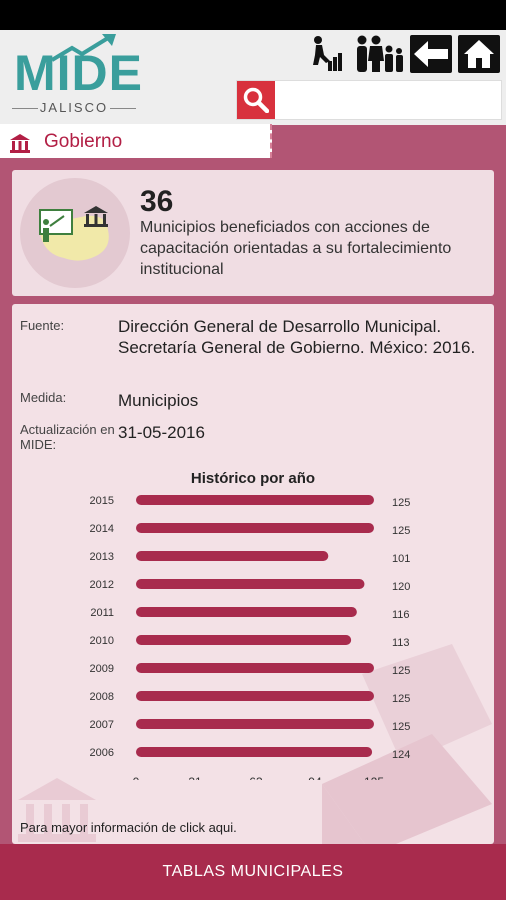  I want to click on institution-icon, so click(96, 216).